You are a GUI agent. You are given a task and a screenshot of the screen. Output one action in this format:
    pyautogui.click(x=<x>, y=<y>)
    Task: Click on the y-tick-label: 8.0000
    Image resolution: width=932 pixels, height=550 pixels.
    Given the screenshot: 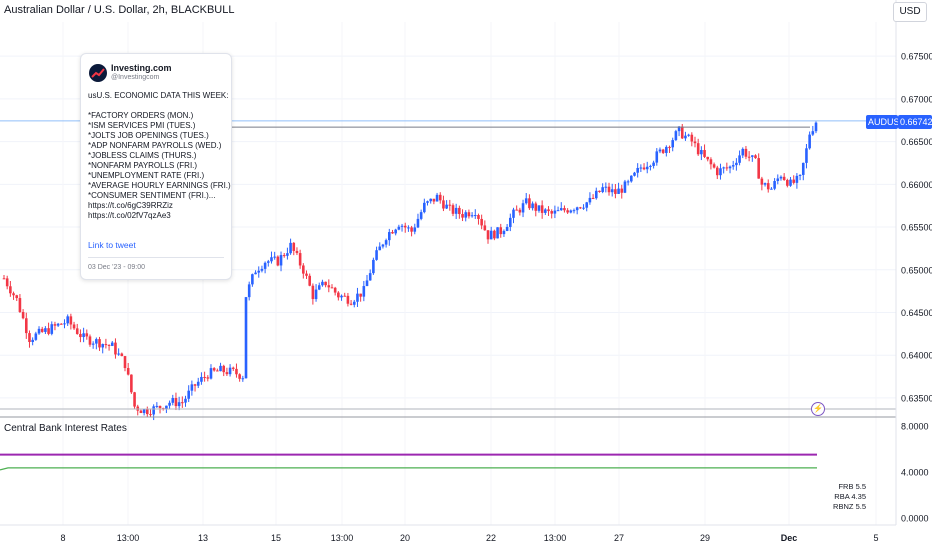 What is the action you would take?
    pyautogui.click(x=915, y=426)
    